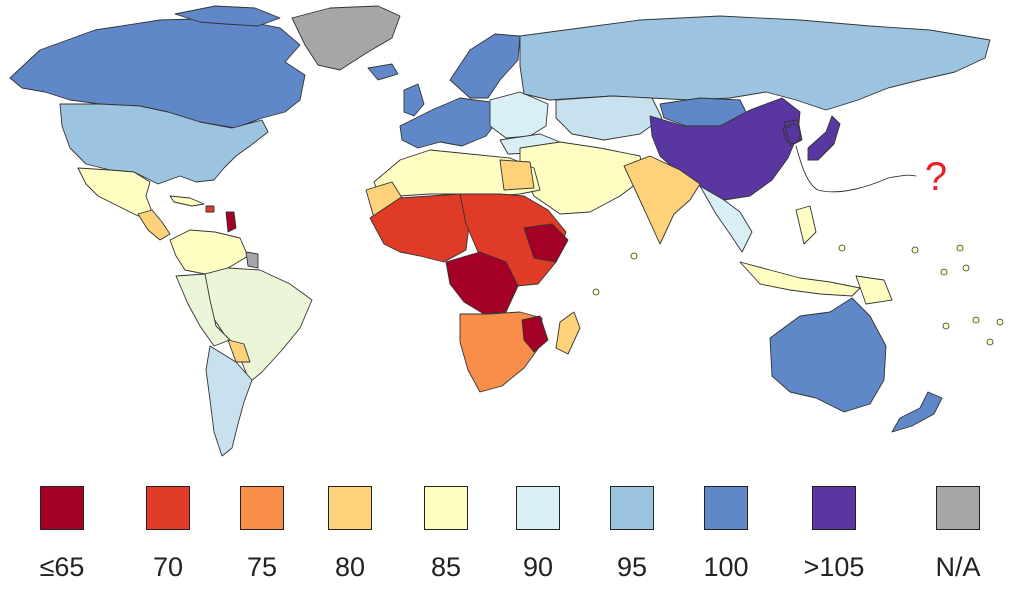  I want to click on legend-label: N/A, so click(958, 567).